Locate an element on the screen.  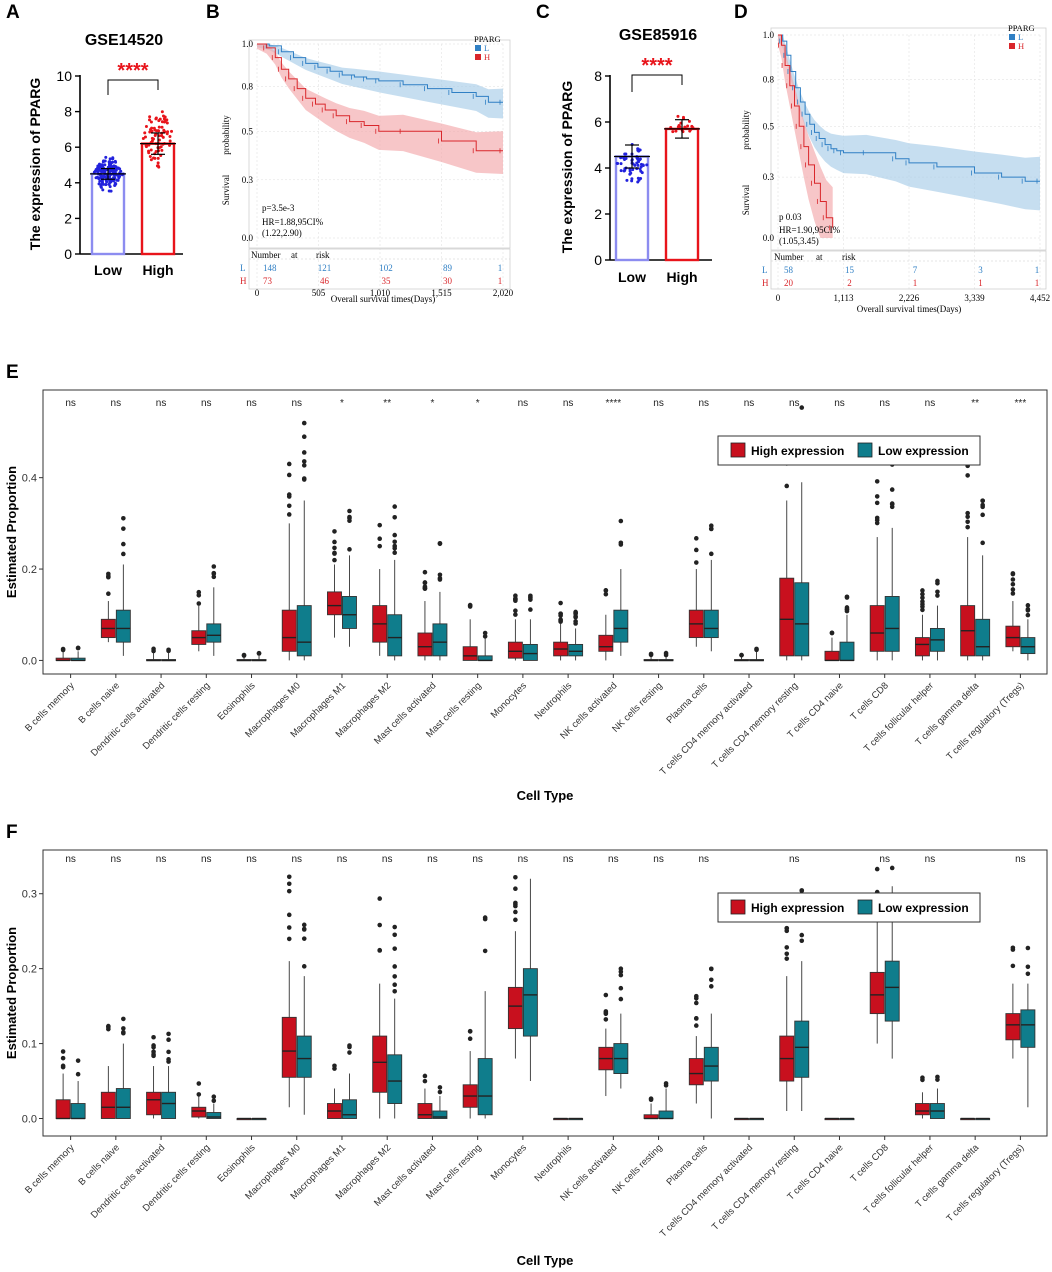
panel-d-curve-H is located at coordinates (806, 131).